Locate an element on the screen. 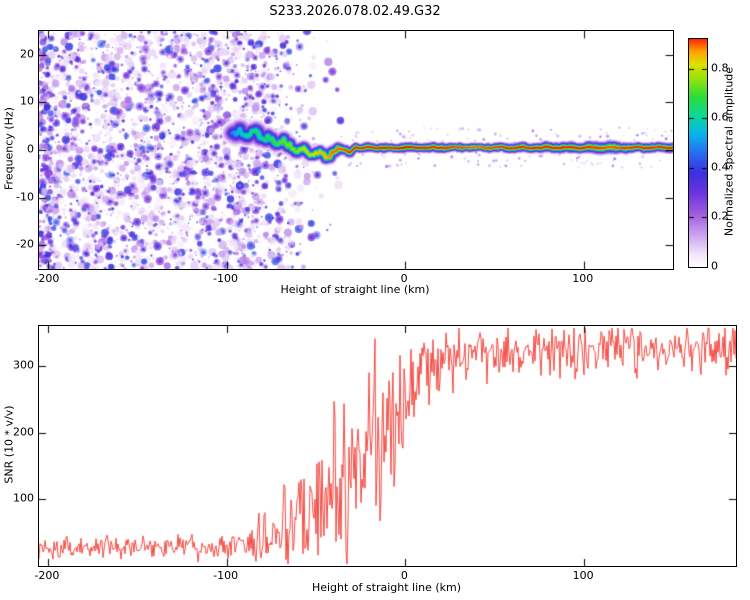  snr-x-axis-label: Height of straight line (km) is located at coordinates (386, 587).